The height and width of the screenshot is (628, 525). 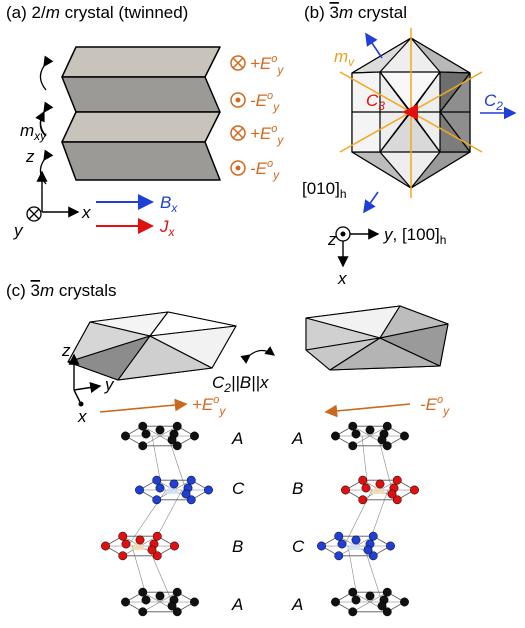 I want to click on svg-text: +Eoy, so click(x=267, y=65).